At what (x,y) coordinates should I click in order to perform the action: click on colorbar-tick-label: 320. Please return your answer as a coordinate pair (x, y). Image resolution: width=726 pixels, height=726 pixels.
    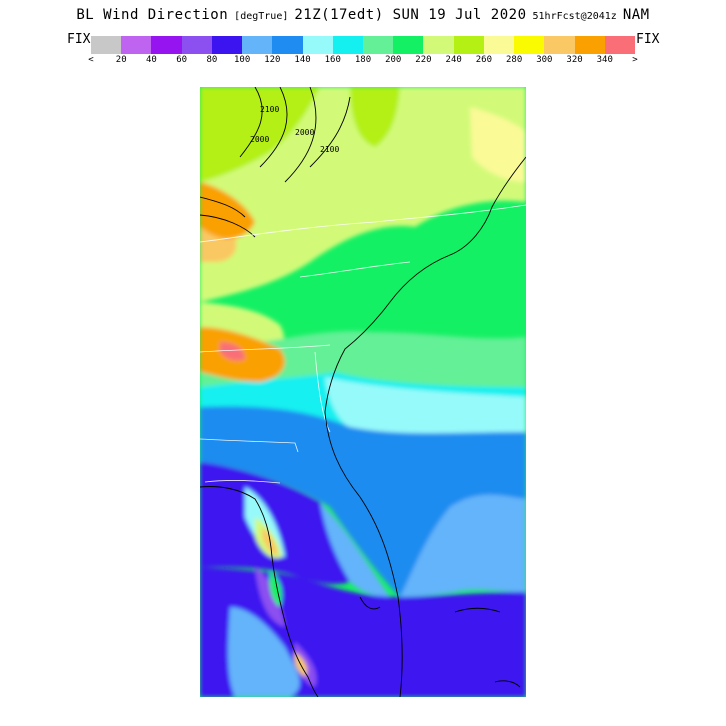
    Looking at the image, I should click on (574, 60).